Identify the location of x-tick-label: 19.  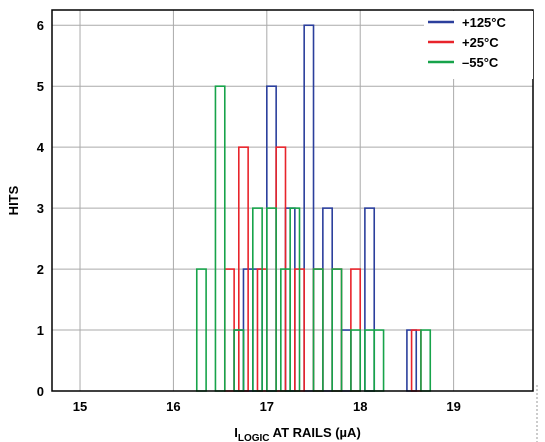
(453, 406).